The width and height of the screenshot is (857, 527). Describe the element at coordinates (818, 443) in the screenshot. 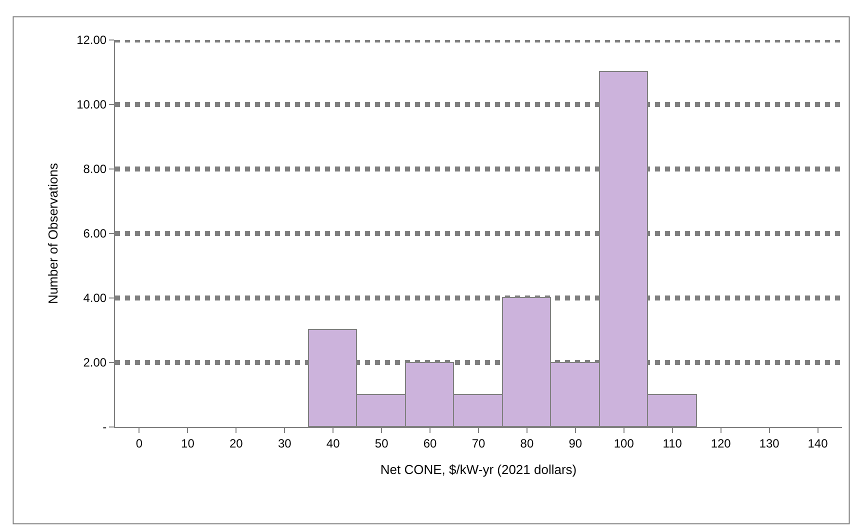

I see `x-tick-label: 140` at that location.